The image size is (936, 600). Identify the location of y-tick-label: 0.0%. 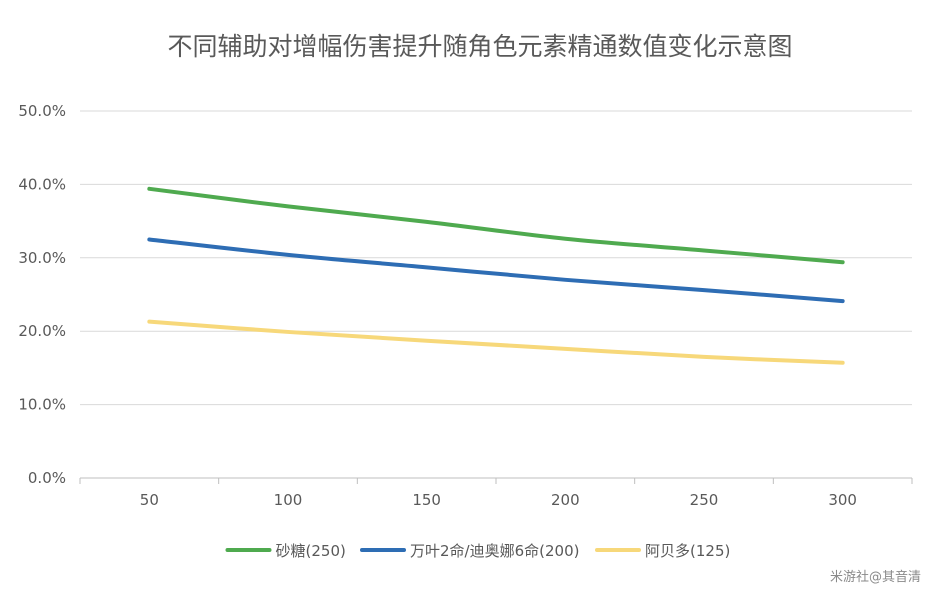
(47, 478).